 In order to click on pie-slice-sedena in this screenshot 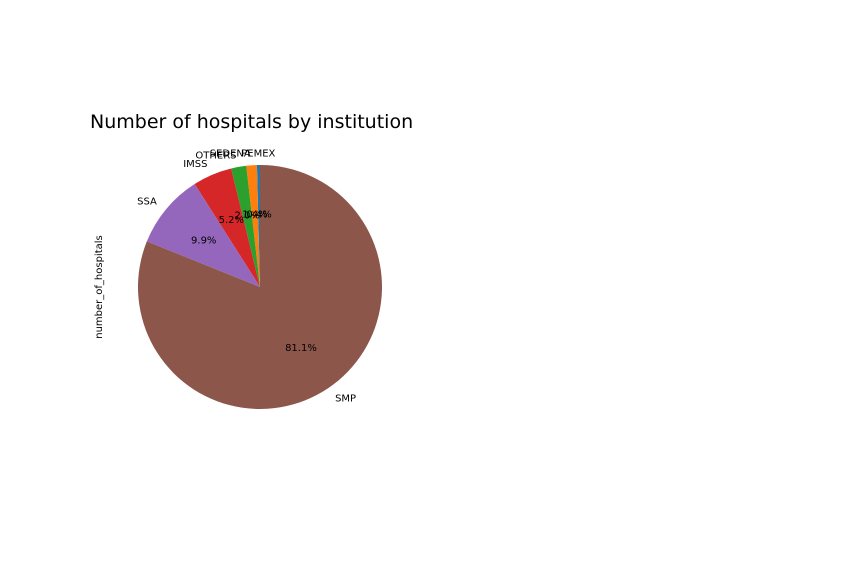, I will do `click(253, 226)`.